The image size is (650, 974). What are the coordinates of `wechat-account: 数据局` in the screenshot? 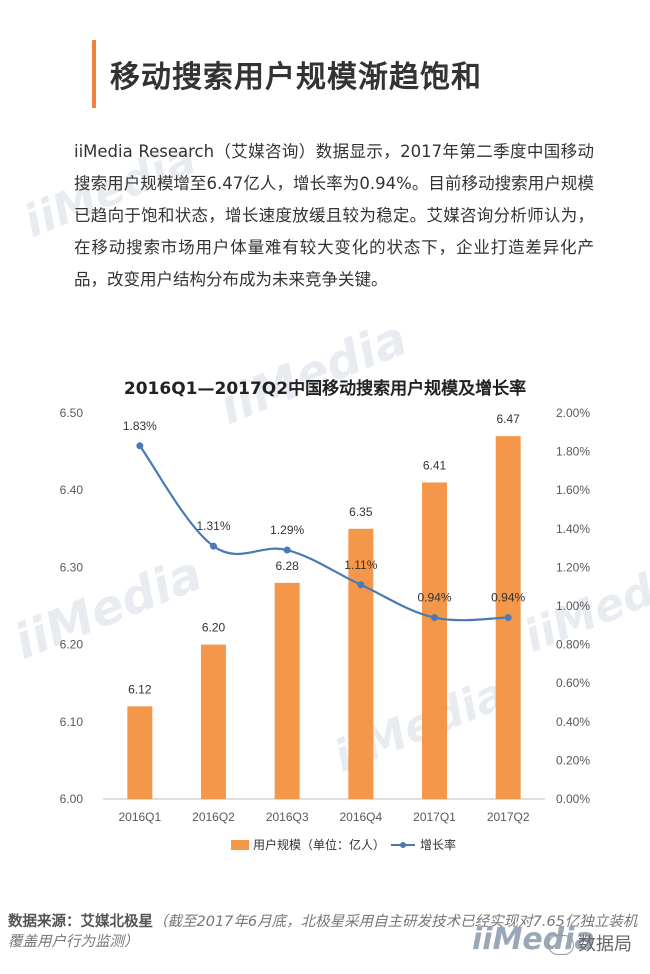 It's located at (590, 943).